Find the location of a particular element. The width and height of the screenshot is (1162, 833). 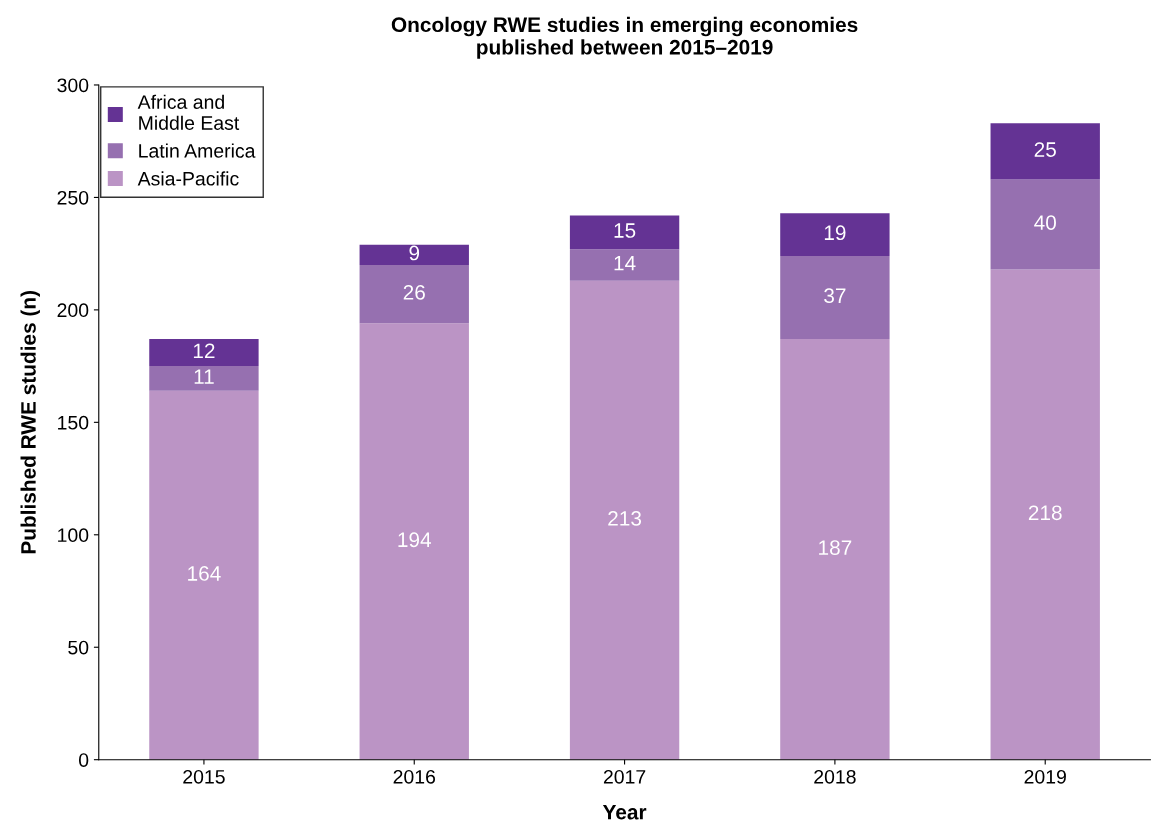

y-tick-label: 50 is located at coordinates (78, 647).